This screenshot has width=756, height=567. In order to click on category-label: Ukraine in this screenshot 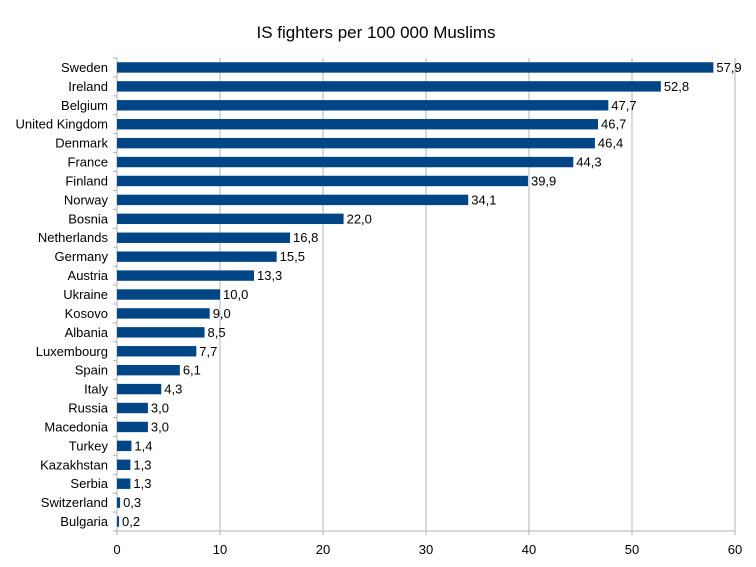, I will do `click(85, 294)`.